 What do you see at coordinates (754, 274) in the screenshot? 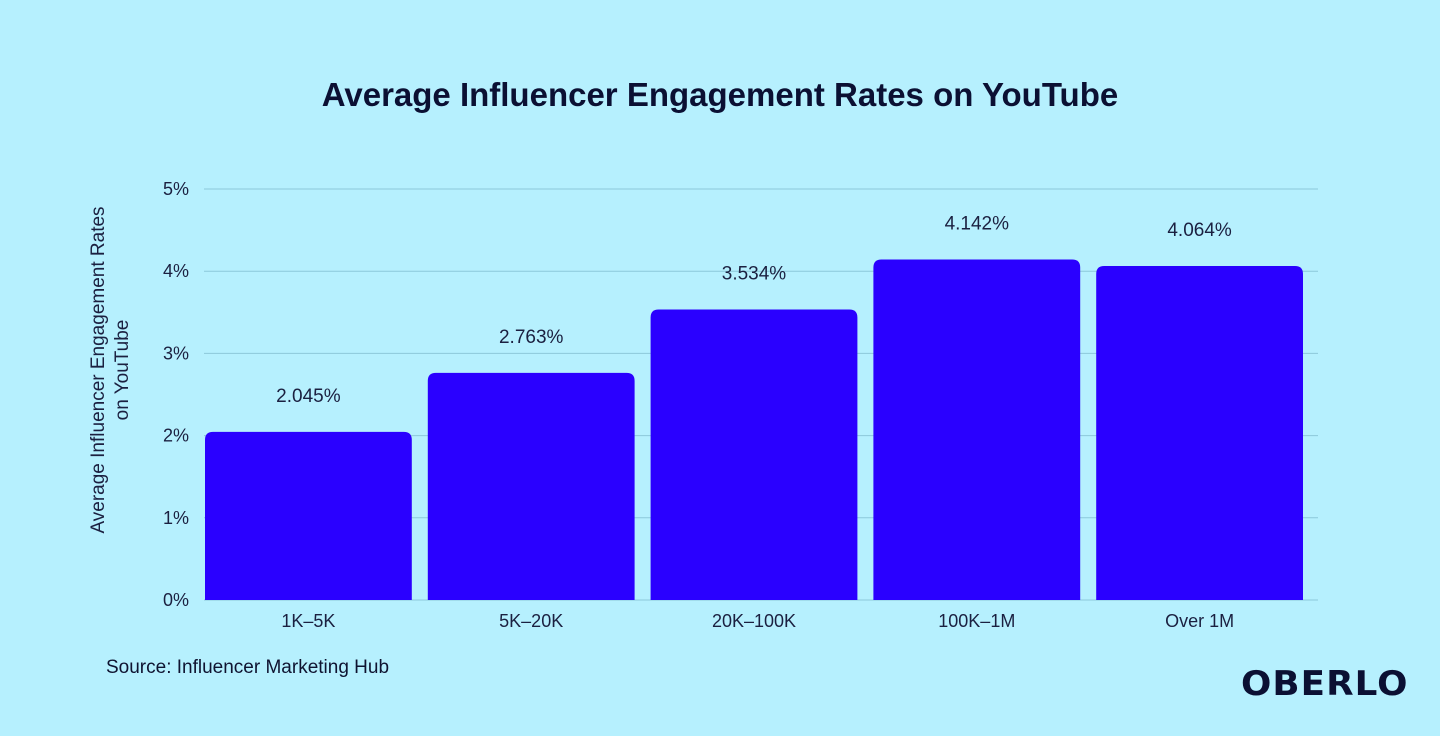
I see `data-label: 3.534%` at bounding box center [754, 274].